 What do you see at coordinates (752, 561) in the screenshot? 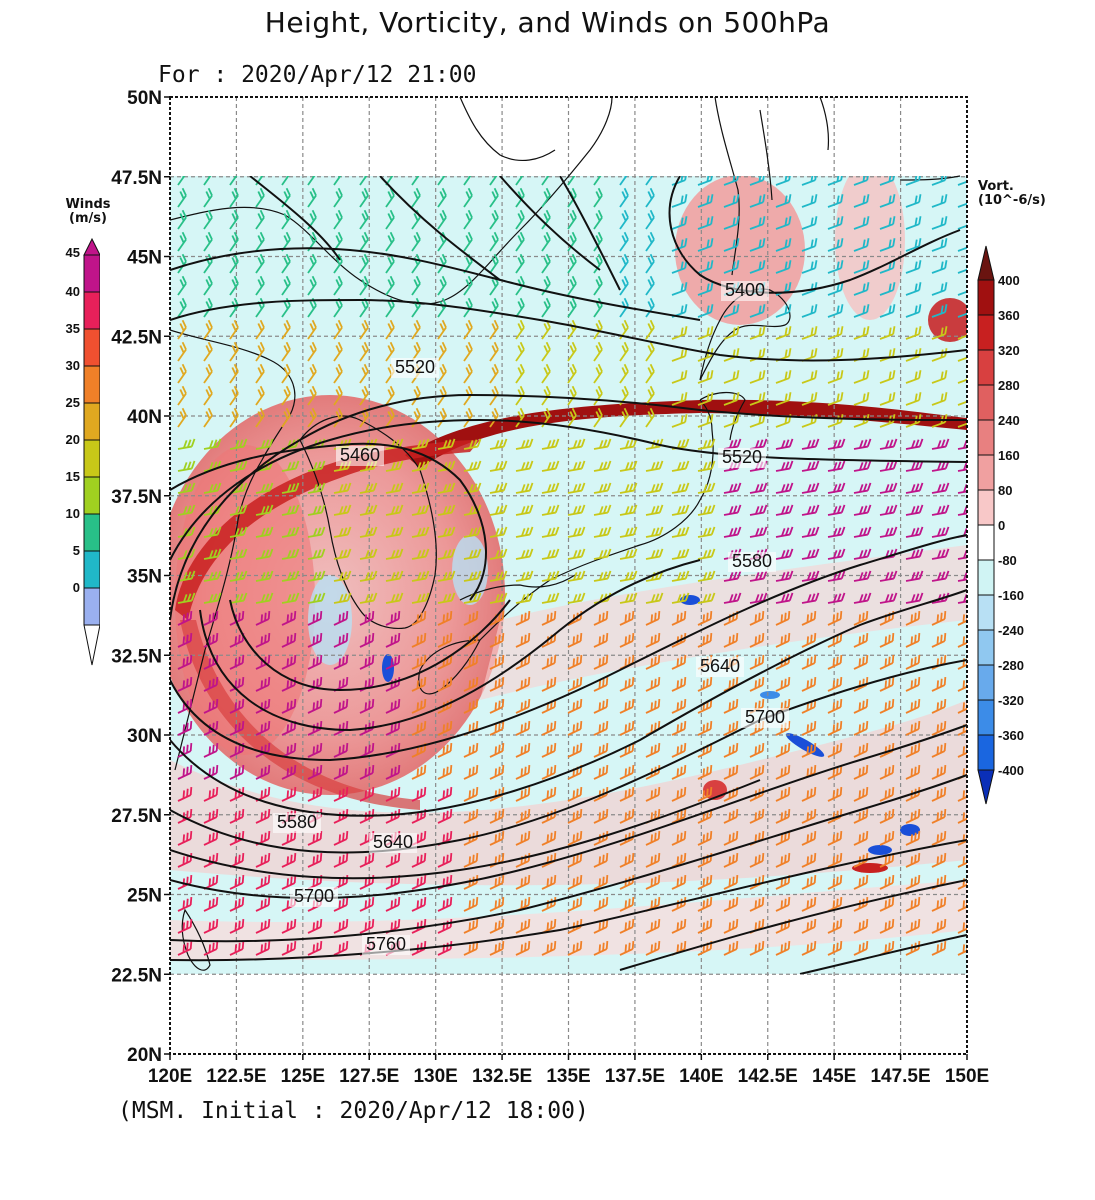
I see `contour-label: 5580` at bounding box center [752, 561].